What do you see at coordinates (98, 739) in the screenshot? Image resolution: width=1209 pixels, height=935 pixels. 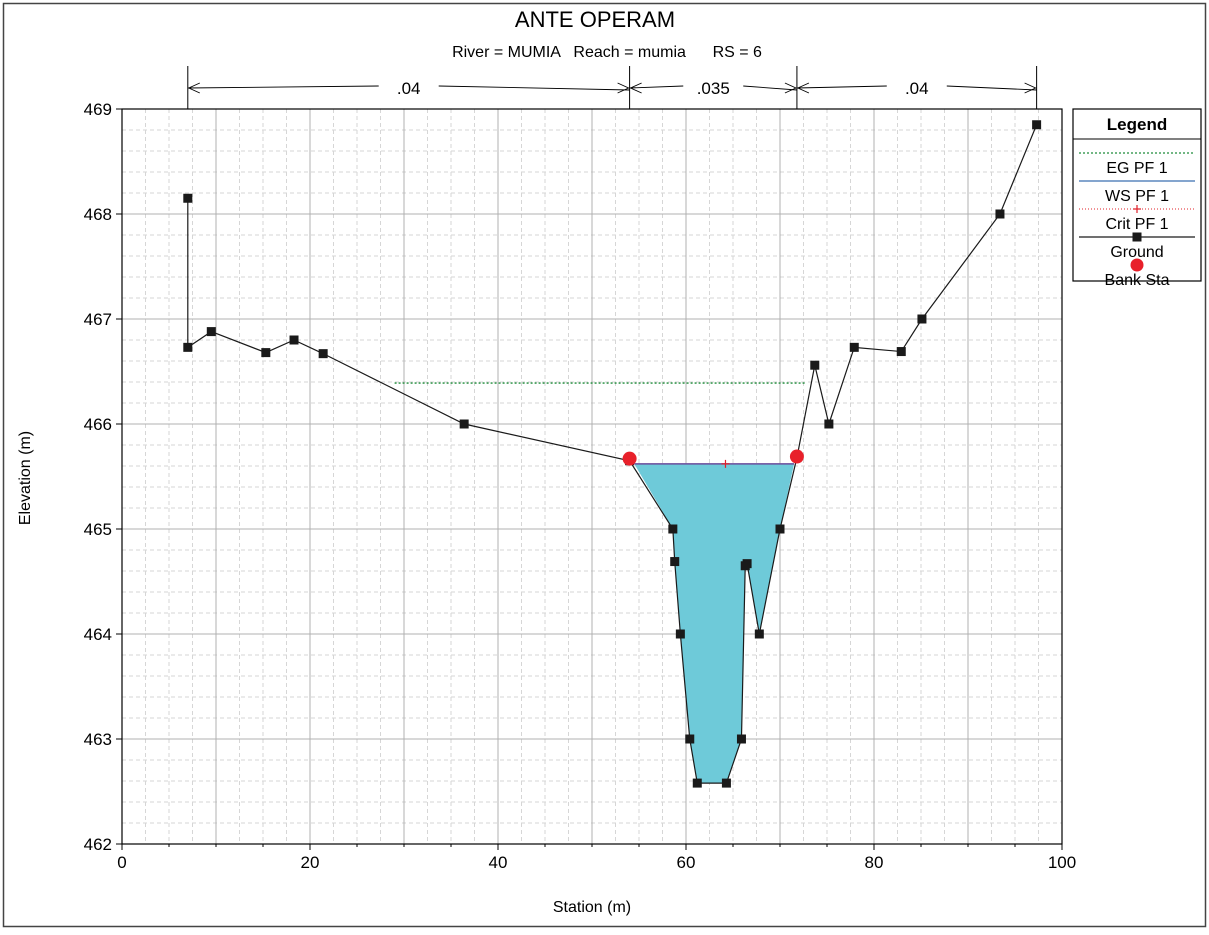 I see `y-tick-label: 463` at bounding box center [98, 739].